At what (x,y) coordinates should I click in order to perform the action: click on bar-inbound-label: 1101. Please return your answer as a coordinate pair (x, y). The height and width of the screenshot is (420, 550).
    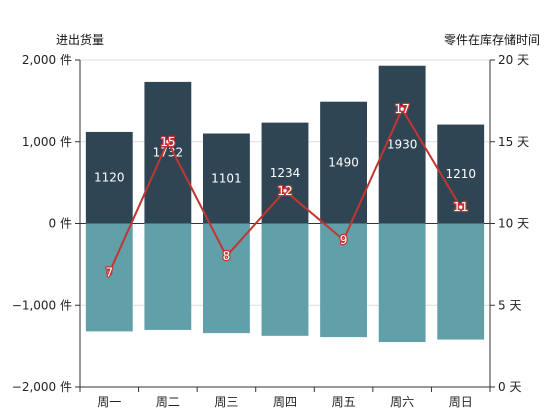
    Looking at the image, I should click on (226, 178).